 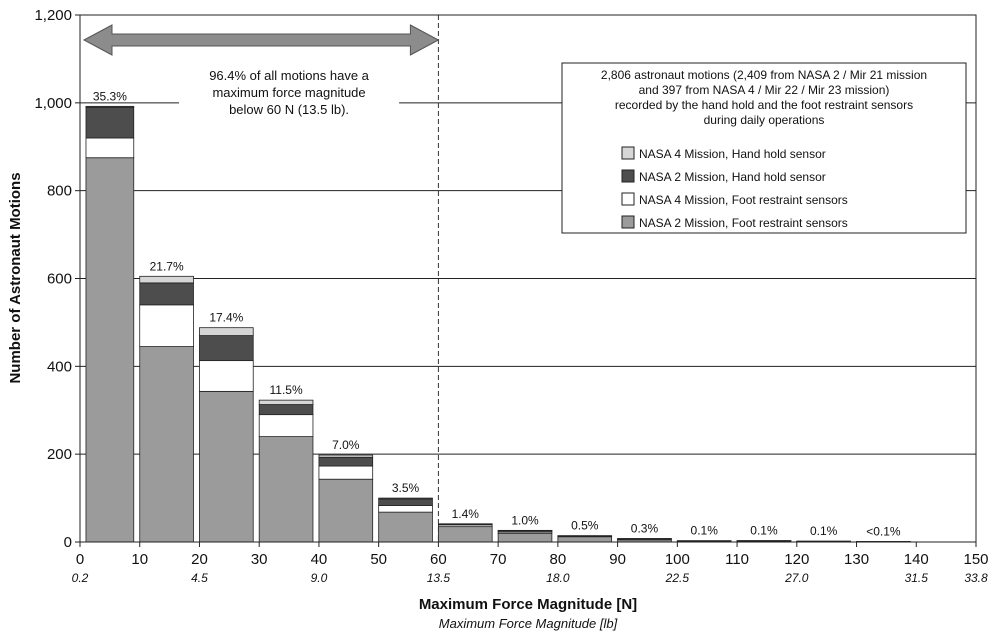 I want to click on percent-label: 35.3%, so click(x=110, y=96).